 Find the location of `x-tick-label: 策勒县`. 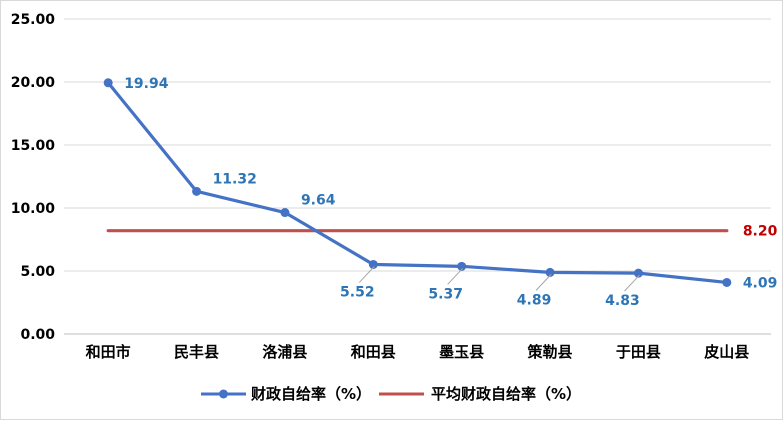

x-tick-label: 策勒县 is located at coordinates (550, 352).